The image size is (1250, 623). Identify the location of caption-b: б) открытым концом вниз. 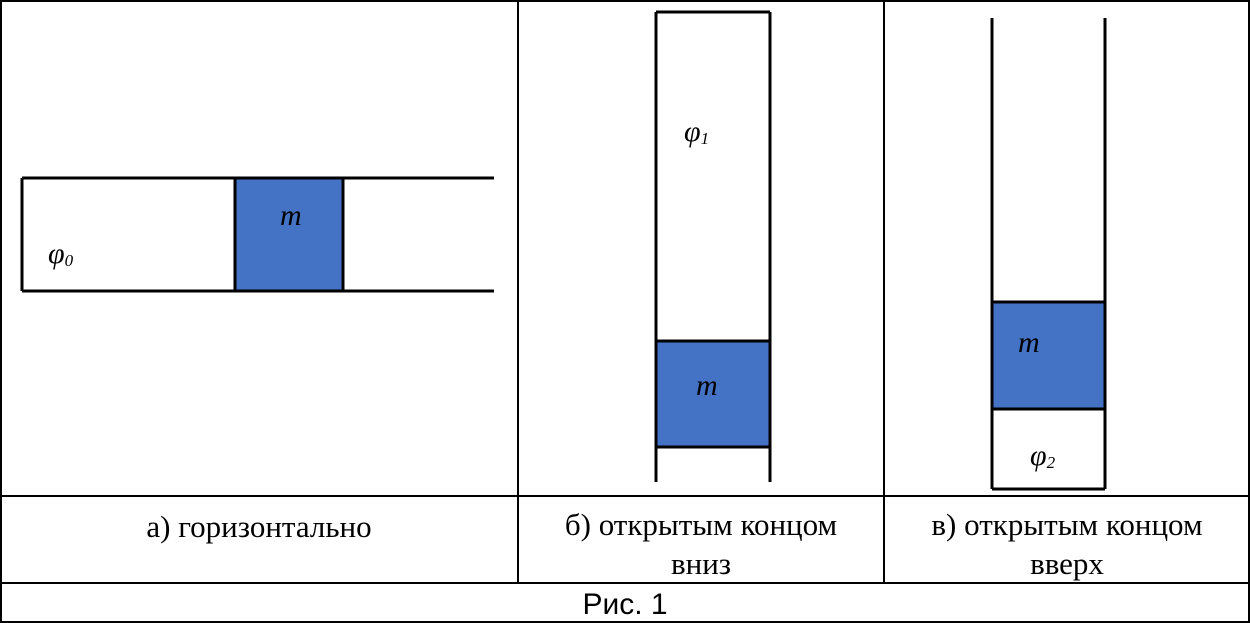
(701, 544).